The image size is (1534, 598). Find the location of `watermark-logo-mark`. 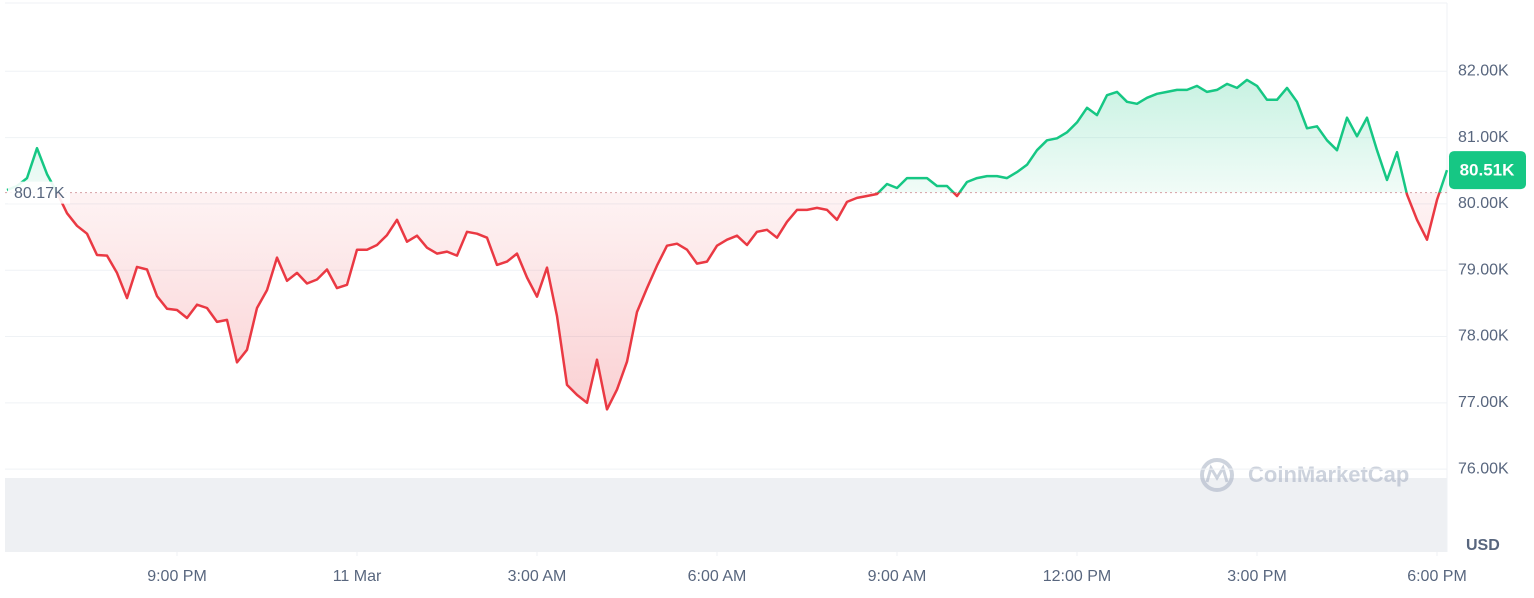

watermark-logo-mark is located at coordinates (1217, 473).